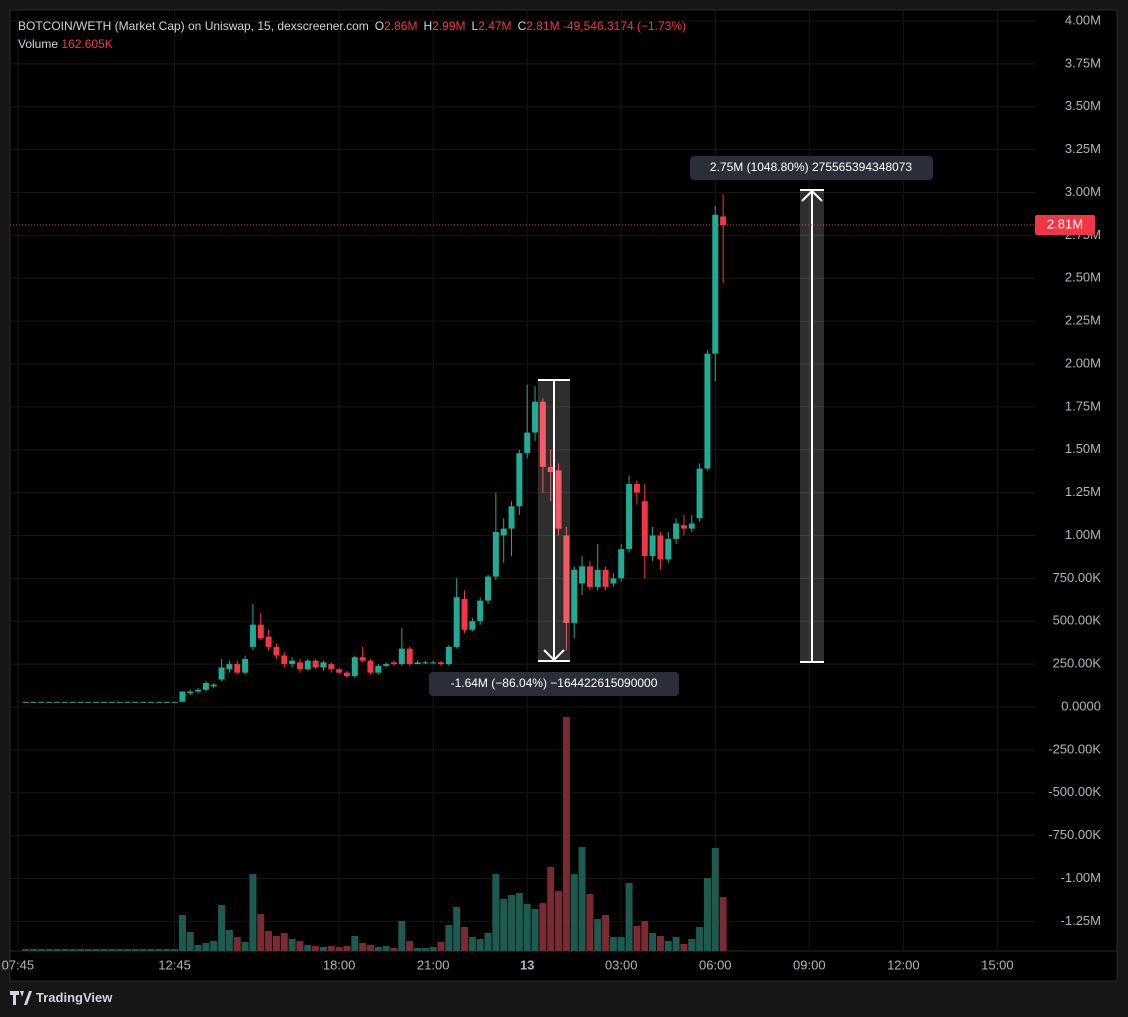 This screenshot has height=1017, width=1128. I want to click on x-tick-label: 03:00, so click(621, 964).